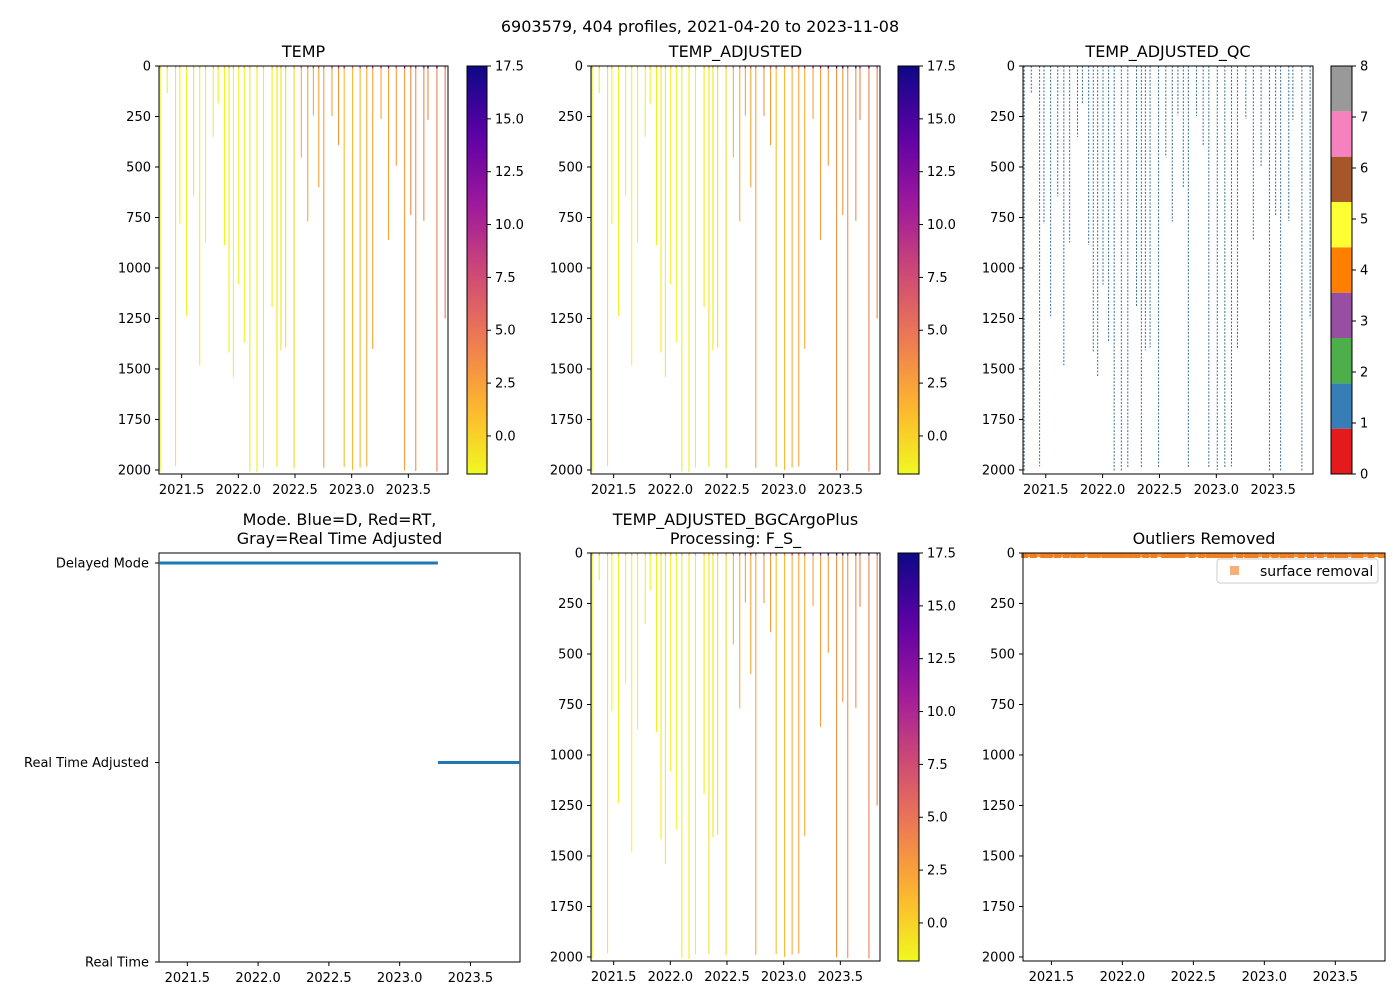  Describe the element at coordinates (1364, 118) in the screenshot. I see `temp_qc-colorbar-label: 7` at that location.